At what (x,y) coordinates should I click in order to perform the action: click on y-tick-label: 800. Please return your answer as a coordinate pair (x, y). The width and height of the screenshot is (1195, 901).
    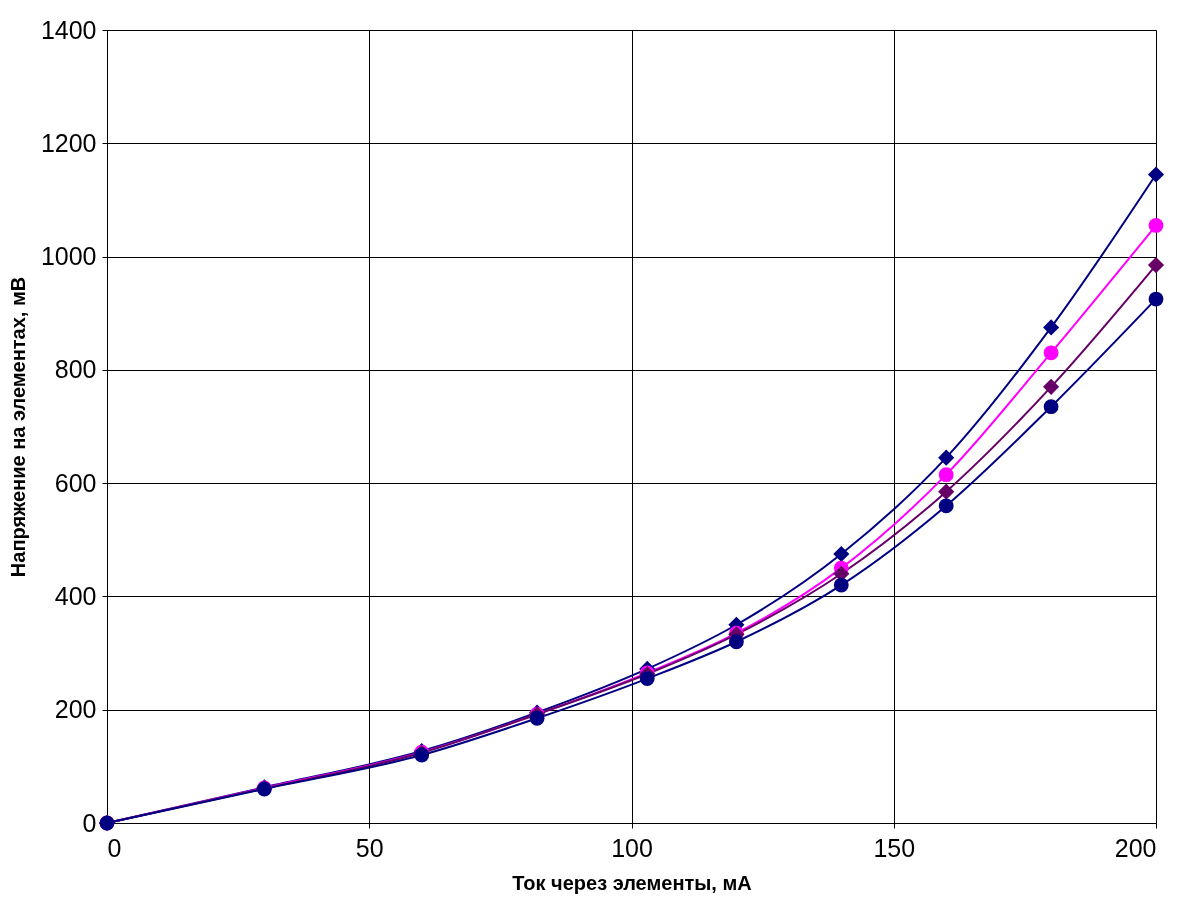
    Looking at the image, I should click on (75, 369).